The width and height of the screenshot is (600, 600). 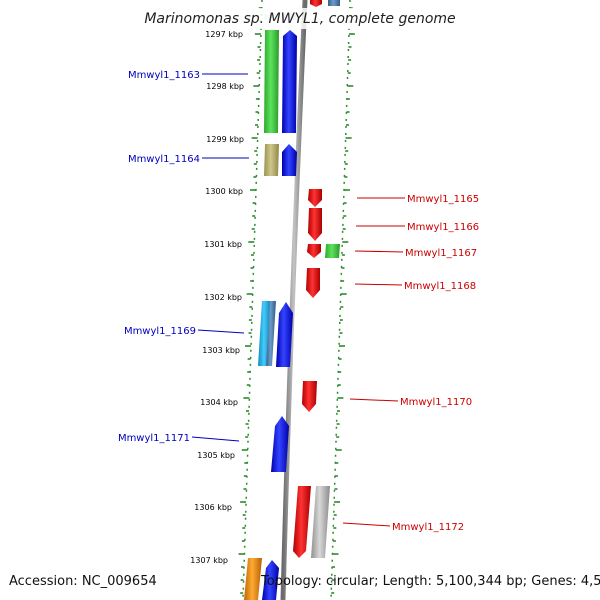 I want to click on forward-strand-features, so click(x=270, y=307).